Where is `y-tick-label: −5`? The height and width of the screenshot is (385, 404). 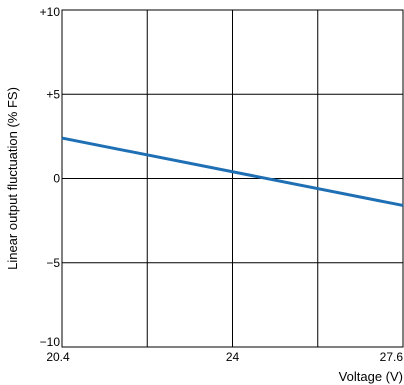 y-tick-label: −5 is located at coordinates (53, 263).